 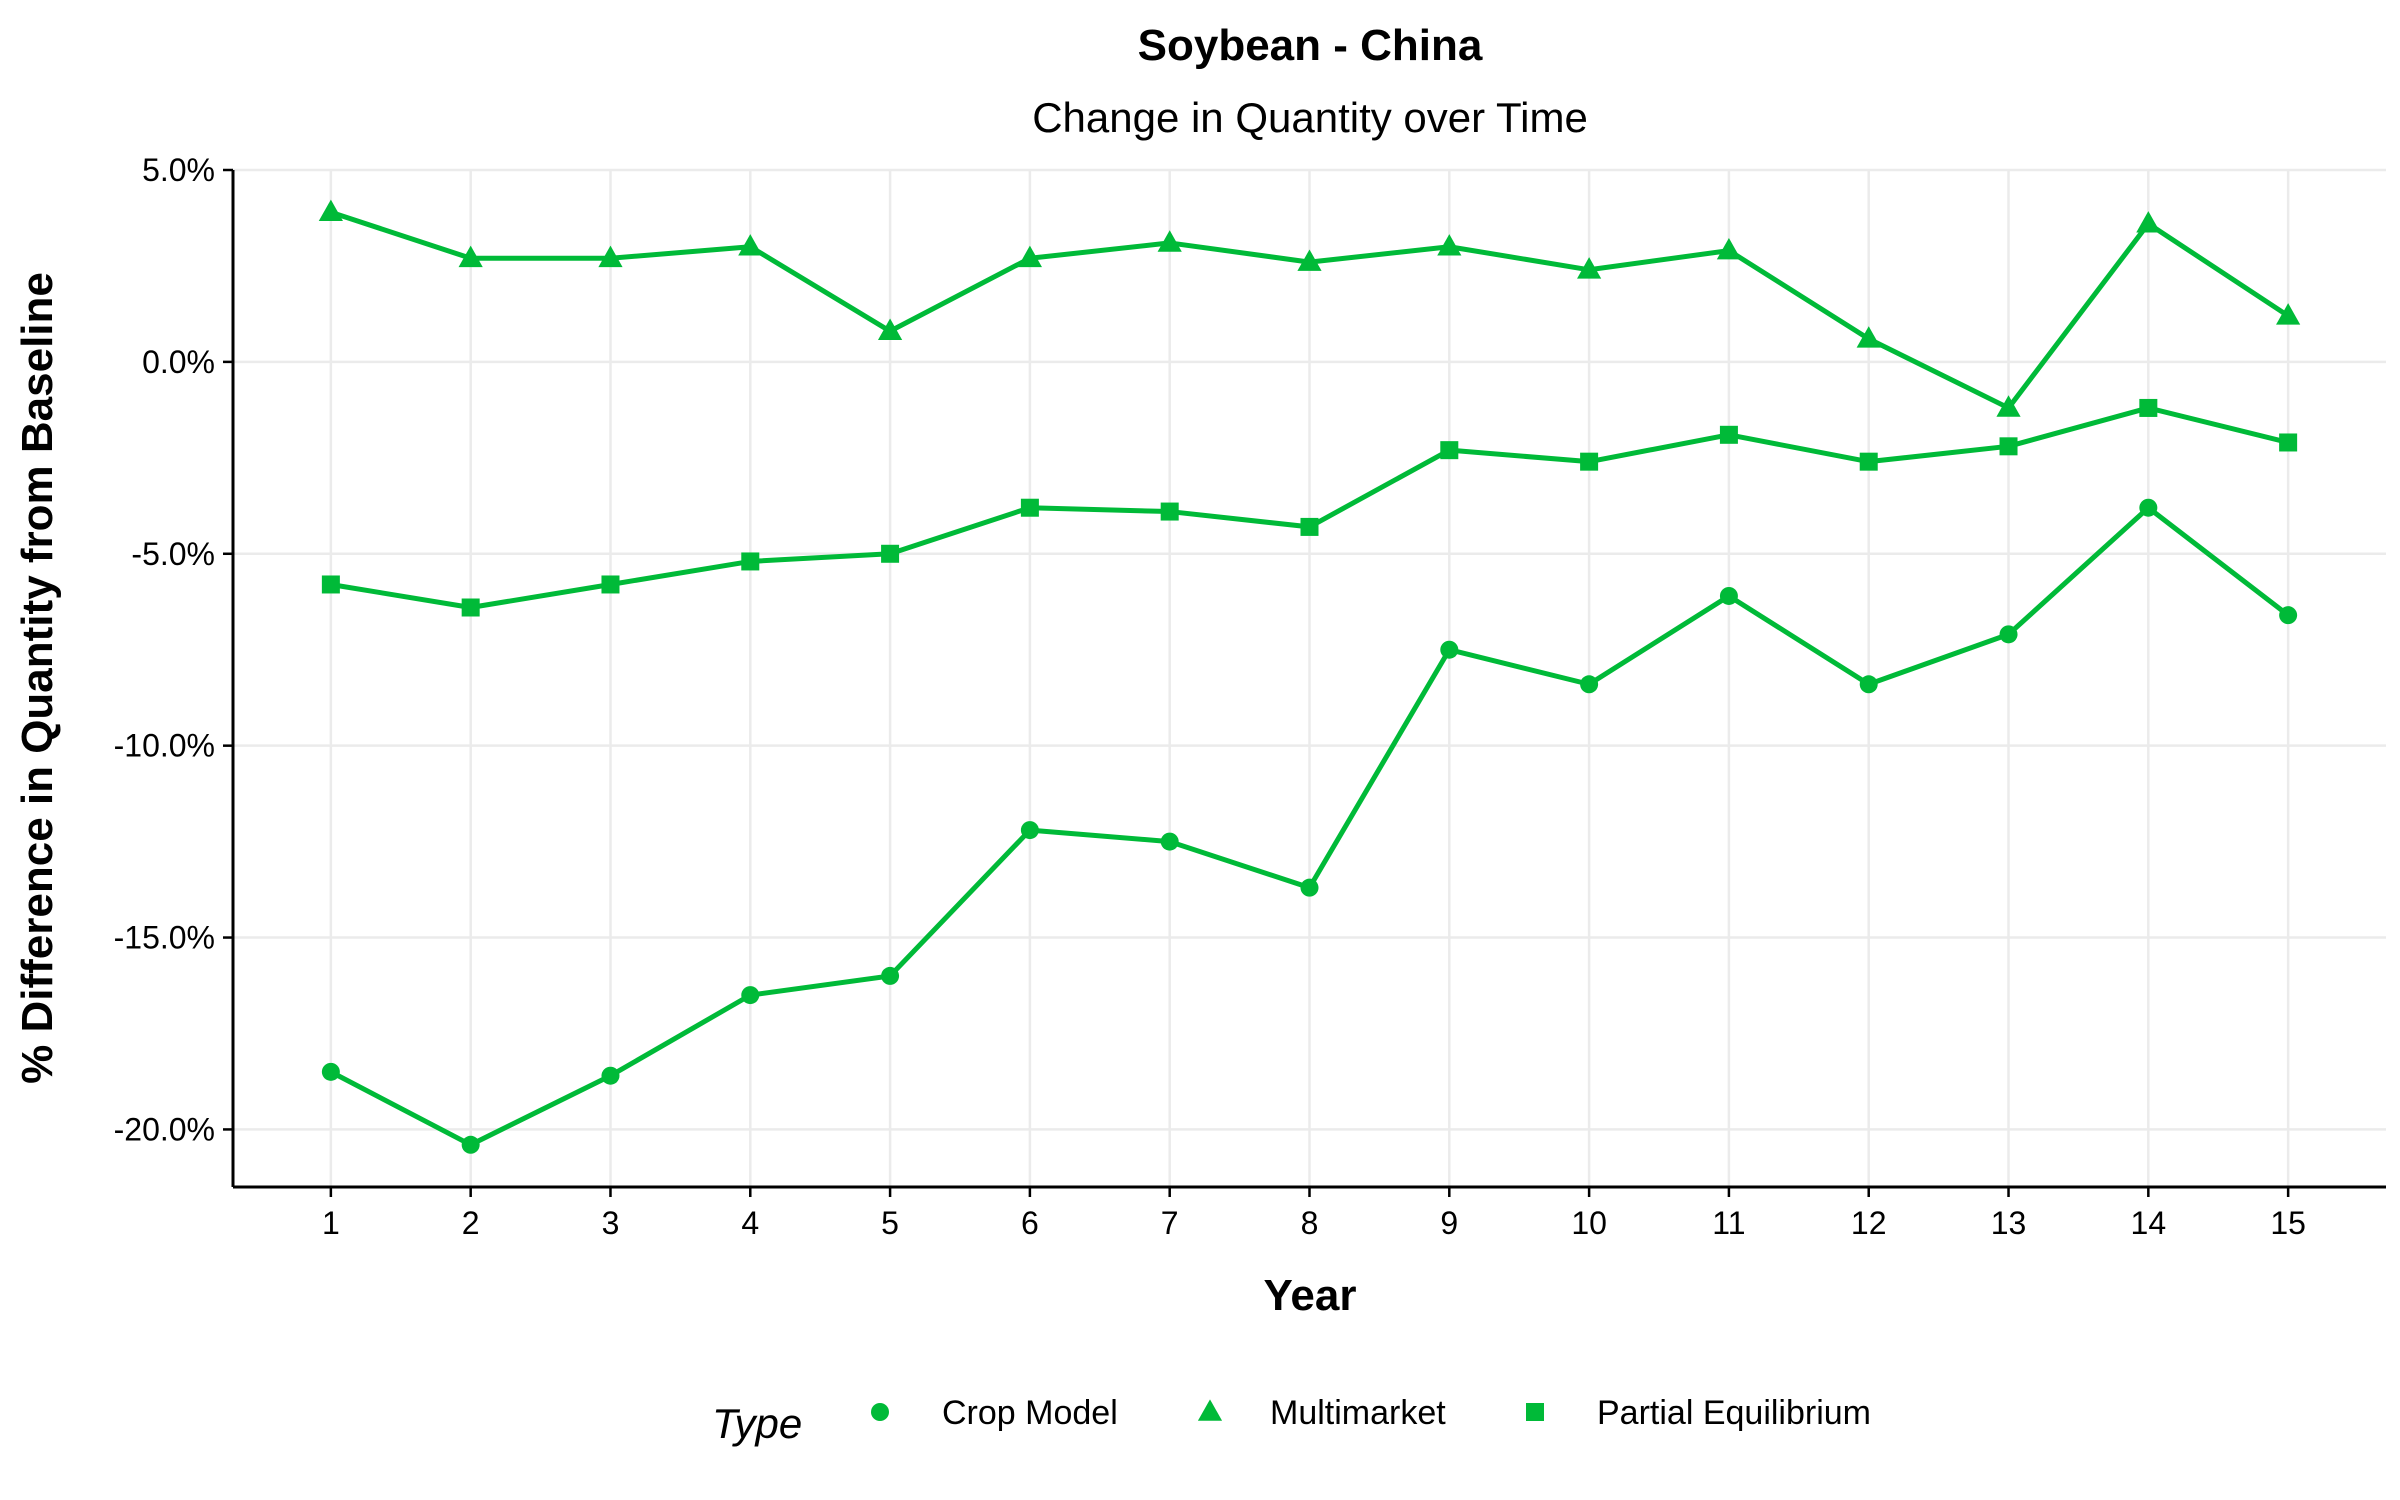 What do you see at coordinates (1310, 1295) in the screenshot?
I see `x-axis-title: Year` at bounding box center [1310, 1295].